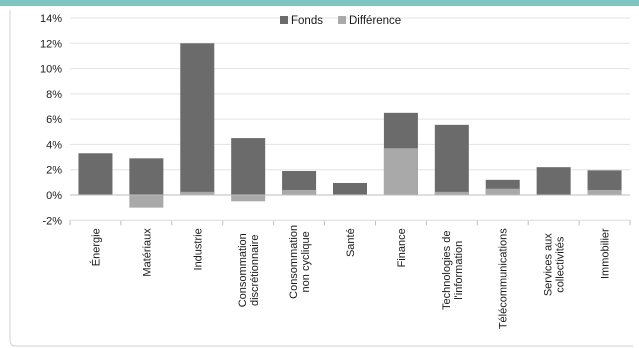 Image resolution: width=639 pixels, height=348 pixels. Describe the element at coordinates (51, 19) in the screenshot. I see `y-tick-label: 14%` at that location.